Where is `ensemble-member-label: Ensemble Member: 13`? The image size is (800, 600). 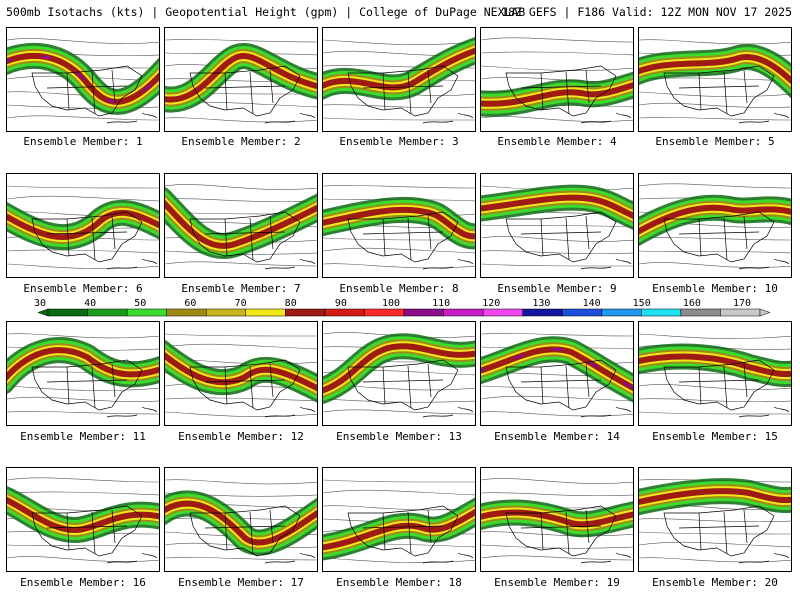
ensemble-member-label: Ensemble Member: 13 is located at coordinates (399, 436).